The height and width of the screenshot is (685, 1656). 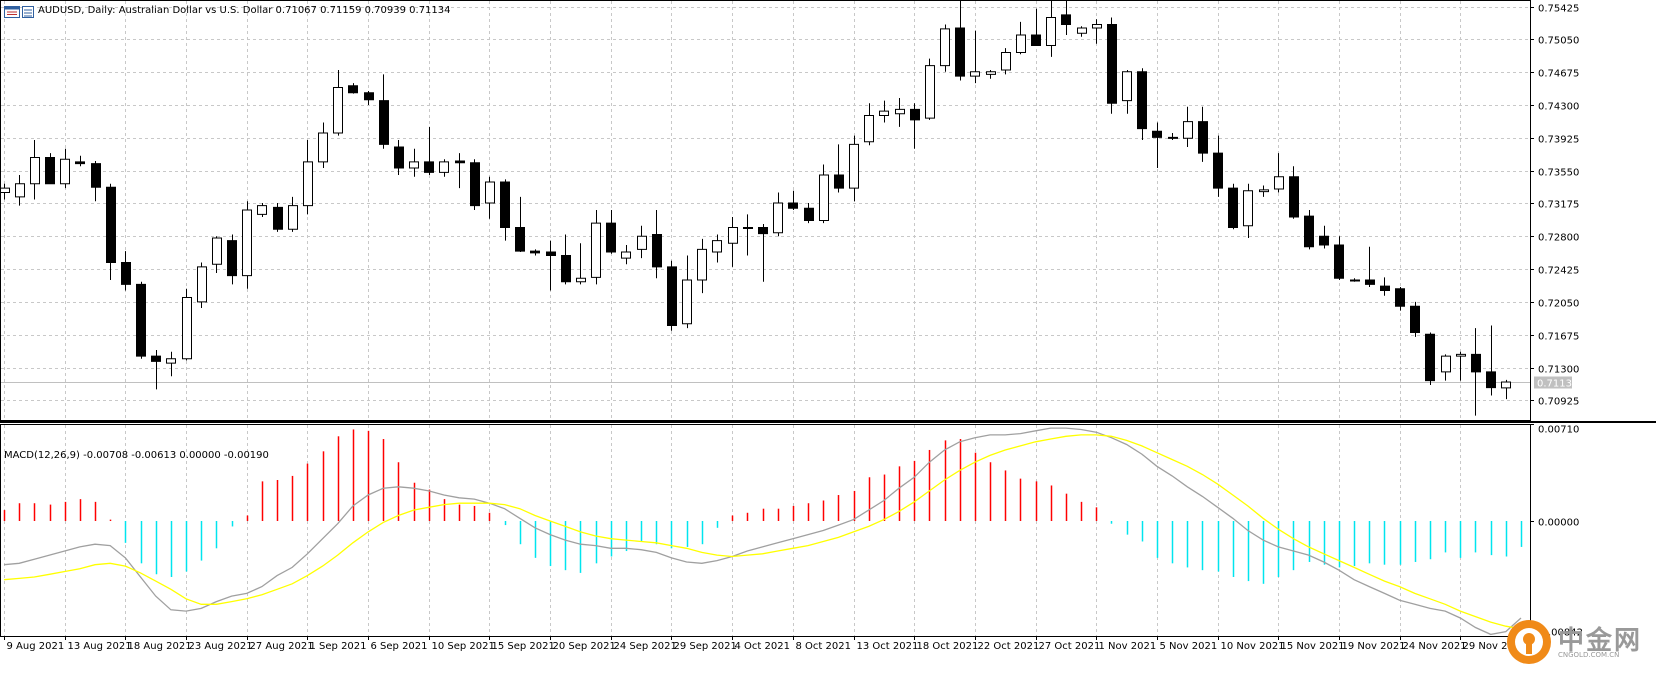 What do you see at coordinates (1558, 9) in the screenshot?
I see `y-tick-label-0: 0.75425` at bounding box center [1558, 9].